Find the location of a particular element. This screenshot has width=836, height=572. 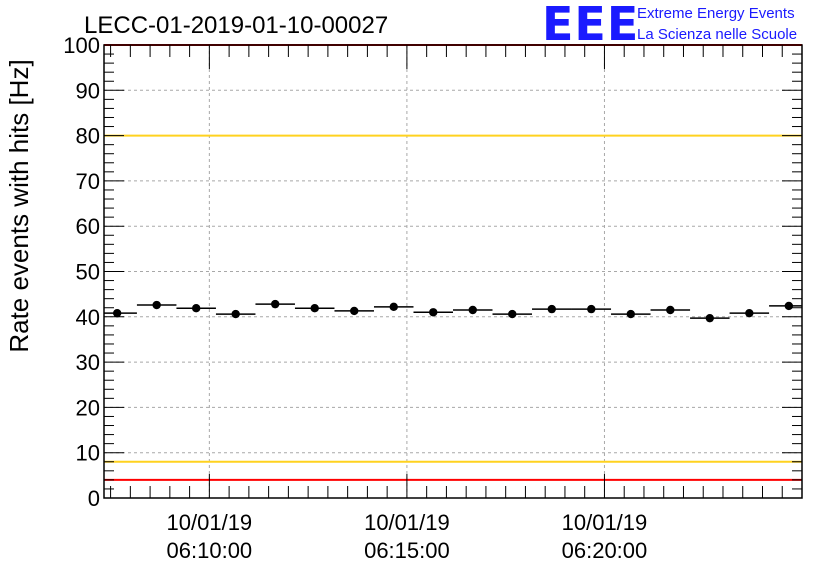

y-axis-label: Rate events with hits [Hz] is located at coordinates (19, 205).